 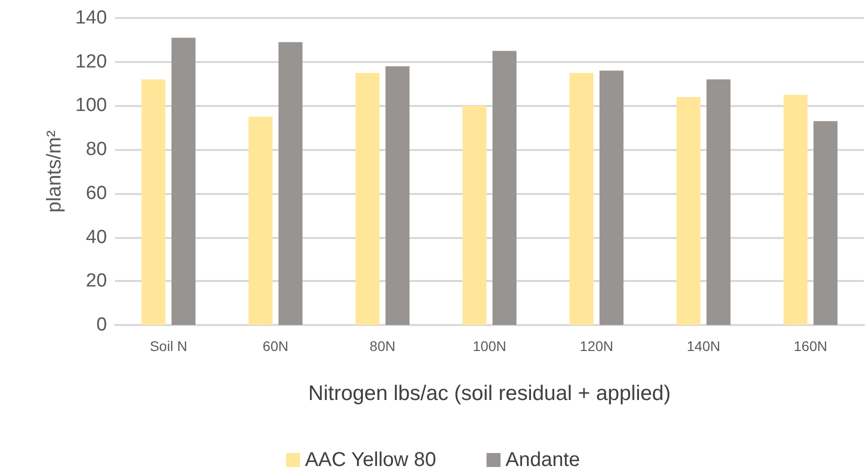 What do you see at coordinates (96, 281) in the screenshot?
I see `y-tick-label: 20` at bounding box center [96, 281].